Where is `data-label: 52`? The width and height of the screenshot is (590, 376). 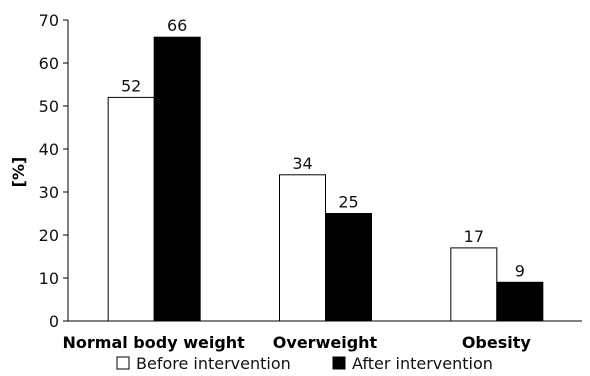 data-label: 52 is located at coordinates (131, 85).